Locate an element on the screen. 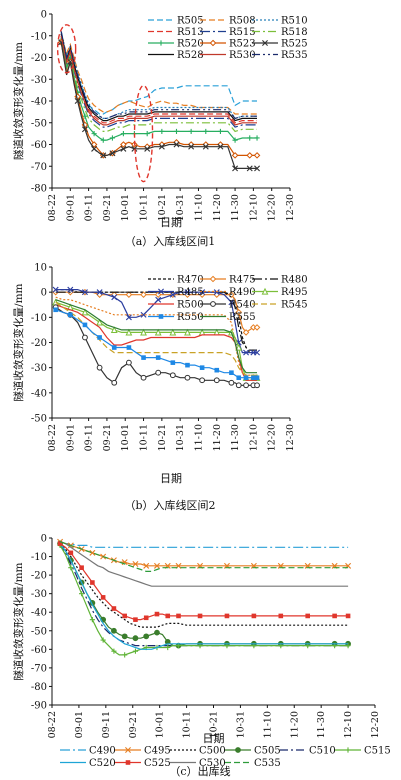 The height and width of the screenshot is (780, 401). legend-label: R508 is located at coordinates (242, 21).